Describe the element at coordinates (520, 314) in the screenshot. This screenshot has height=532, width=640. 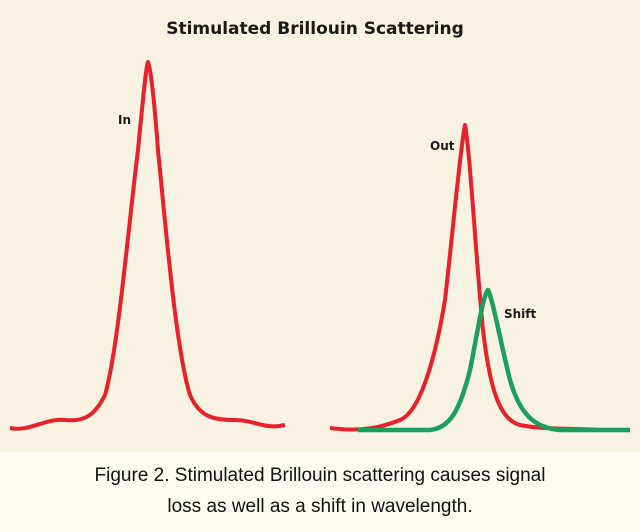
I see `shift-label: Shift` at that location.